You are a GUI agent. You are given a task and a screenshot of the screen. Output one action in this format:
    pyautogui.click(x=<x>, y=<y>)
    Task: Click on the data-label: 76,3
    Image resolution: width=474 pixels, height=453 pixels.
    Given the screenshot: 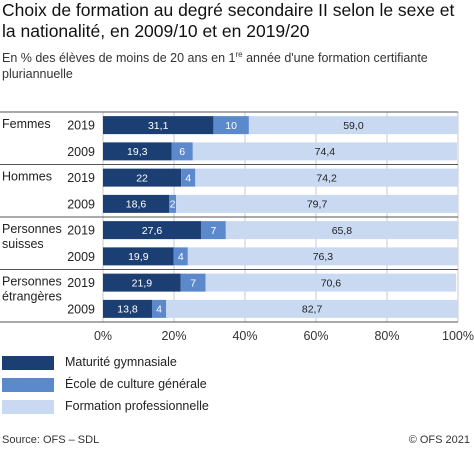 What is the action you would take?
    pyautogui.click(x=323, y=257)
    